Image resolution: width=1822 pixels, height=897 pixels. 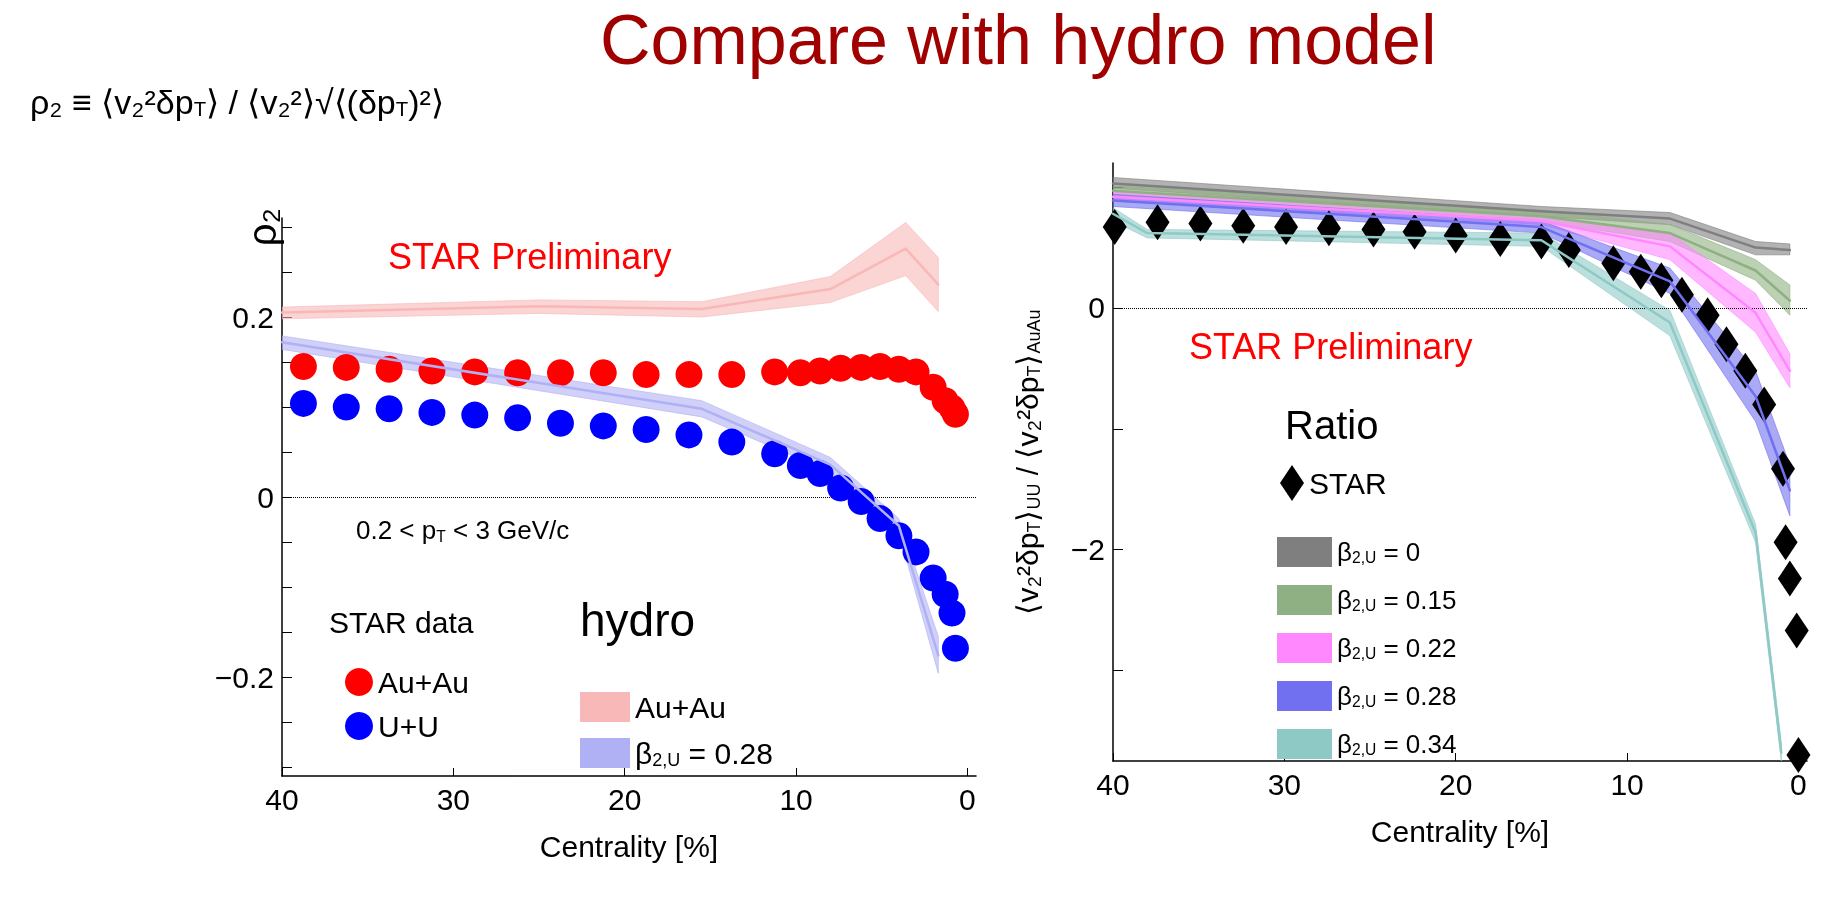 What do you see at coordinates (638, 620) in the screenshot?
I see `annotation: hydro` at bounding box center [638, 620].